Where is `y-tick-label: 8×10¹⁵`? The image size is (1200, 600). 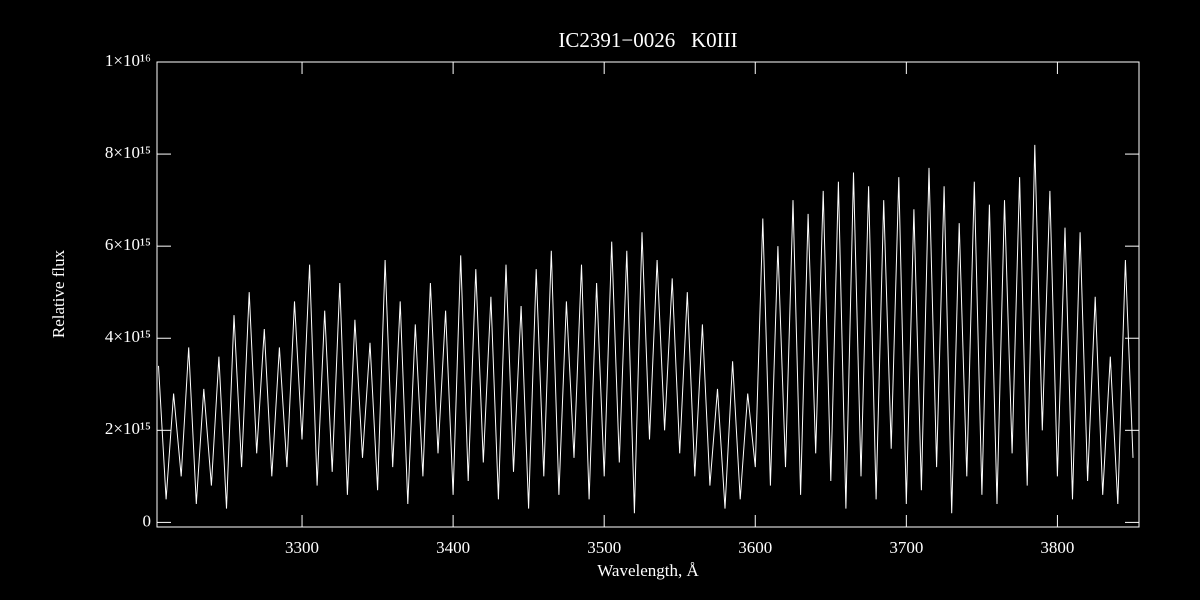
y-tick-label: 8×10¹⁵ is located at coordinates (128, 152).